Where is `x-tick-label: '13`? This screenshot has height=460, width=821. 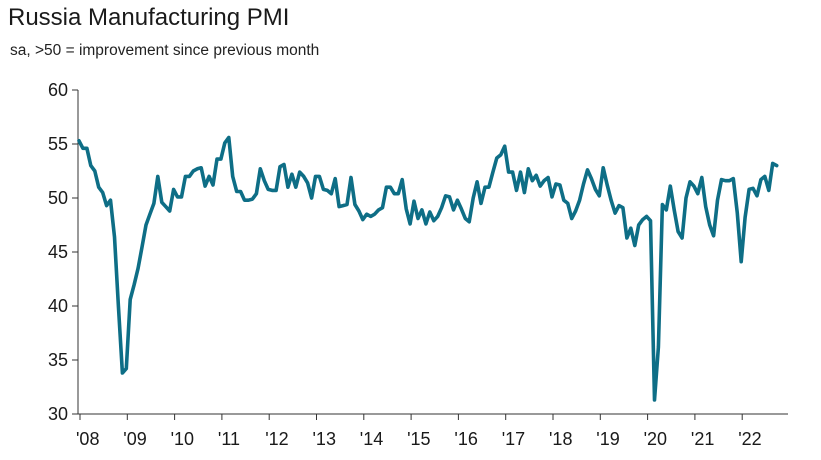
x-tick-label: '13 is located at coordinates (324, 439).